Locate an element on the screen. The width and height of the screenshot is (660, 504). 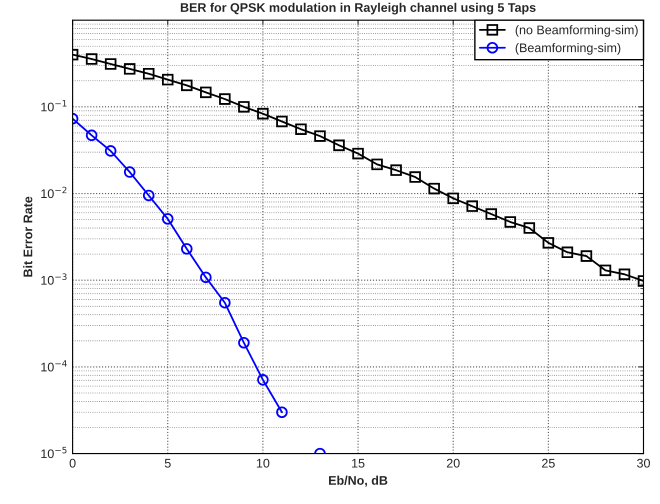
legend-label: (Beamforming-sim) is located at coordinates (568, 49).